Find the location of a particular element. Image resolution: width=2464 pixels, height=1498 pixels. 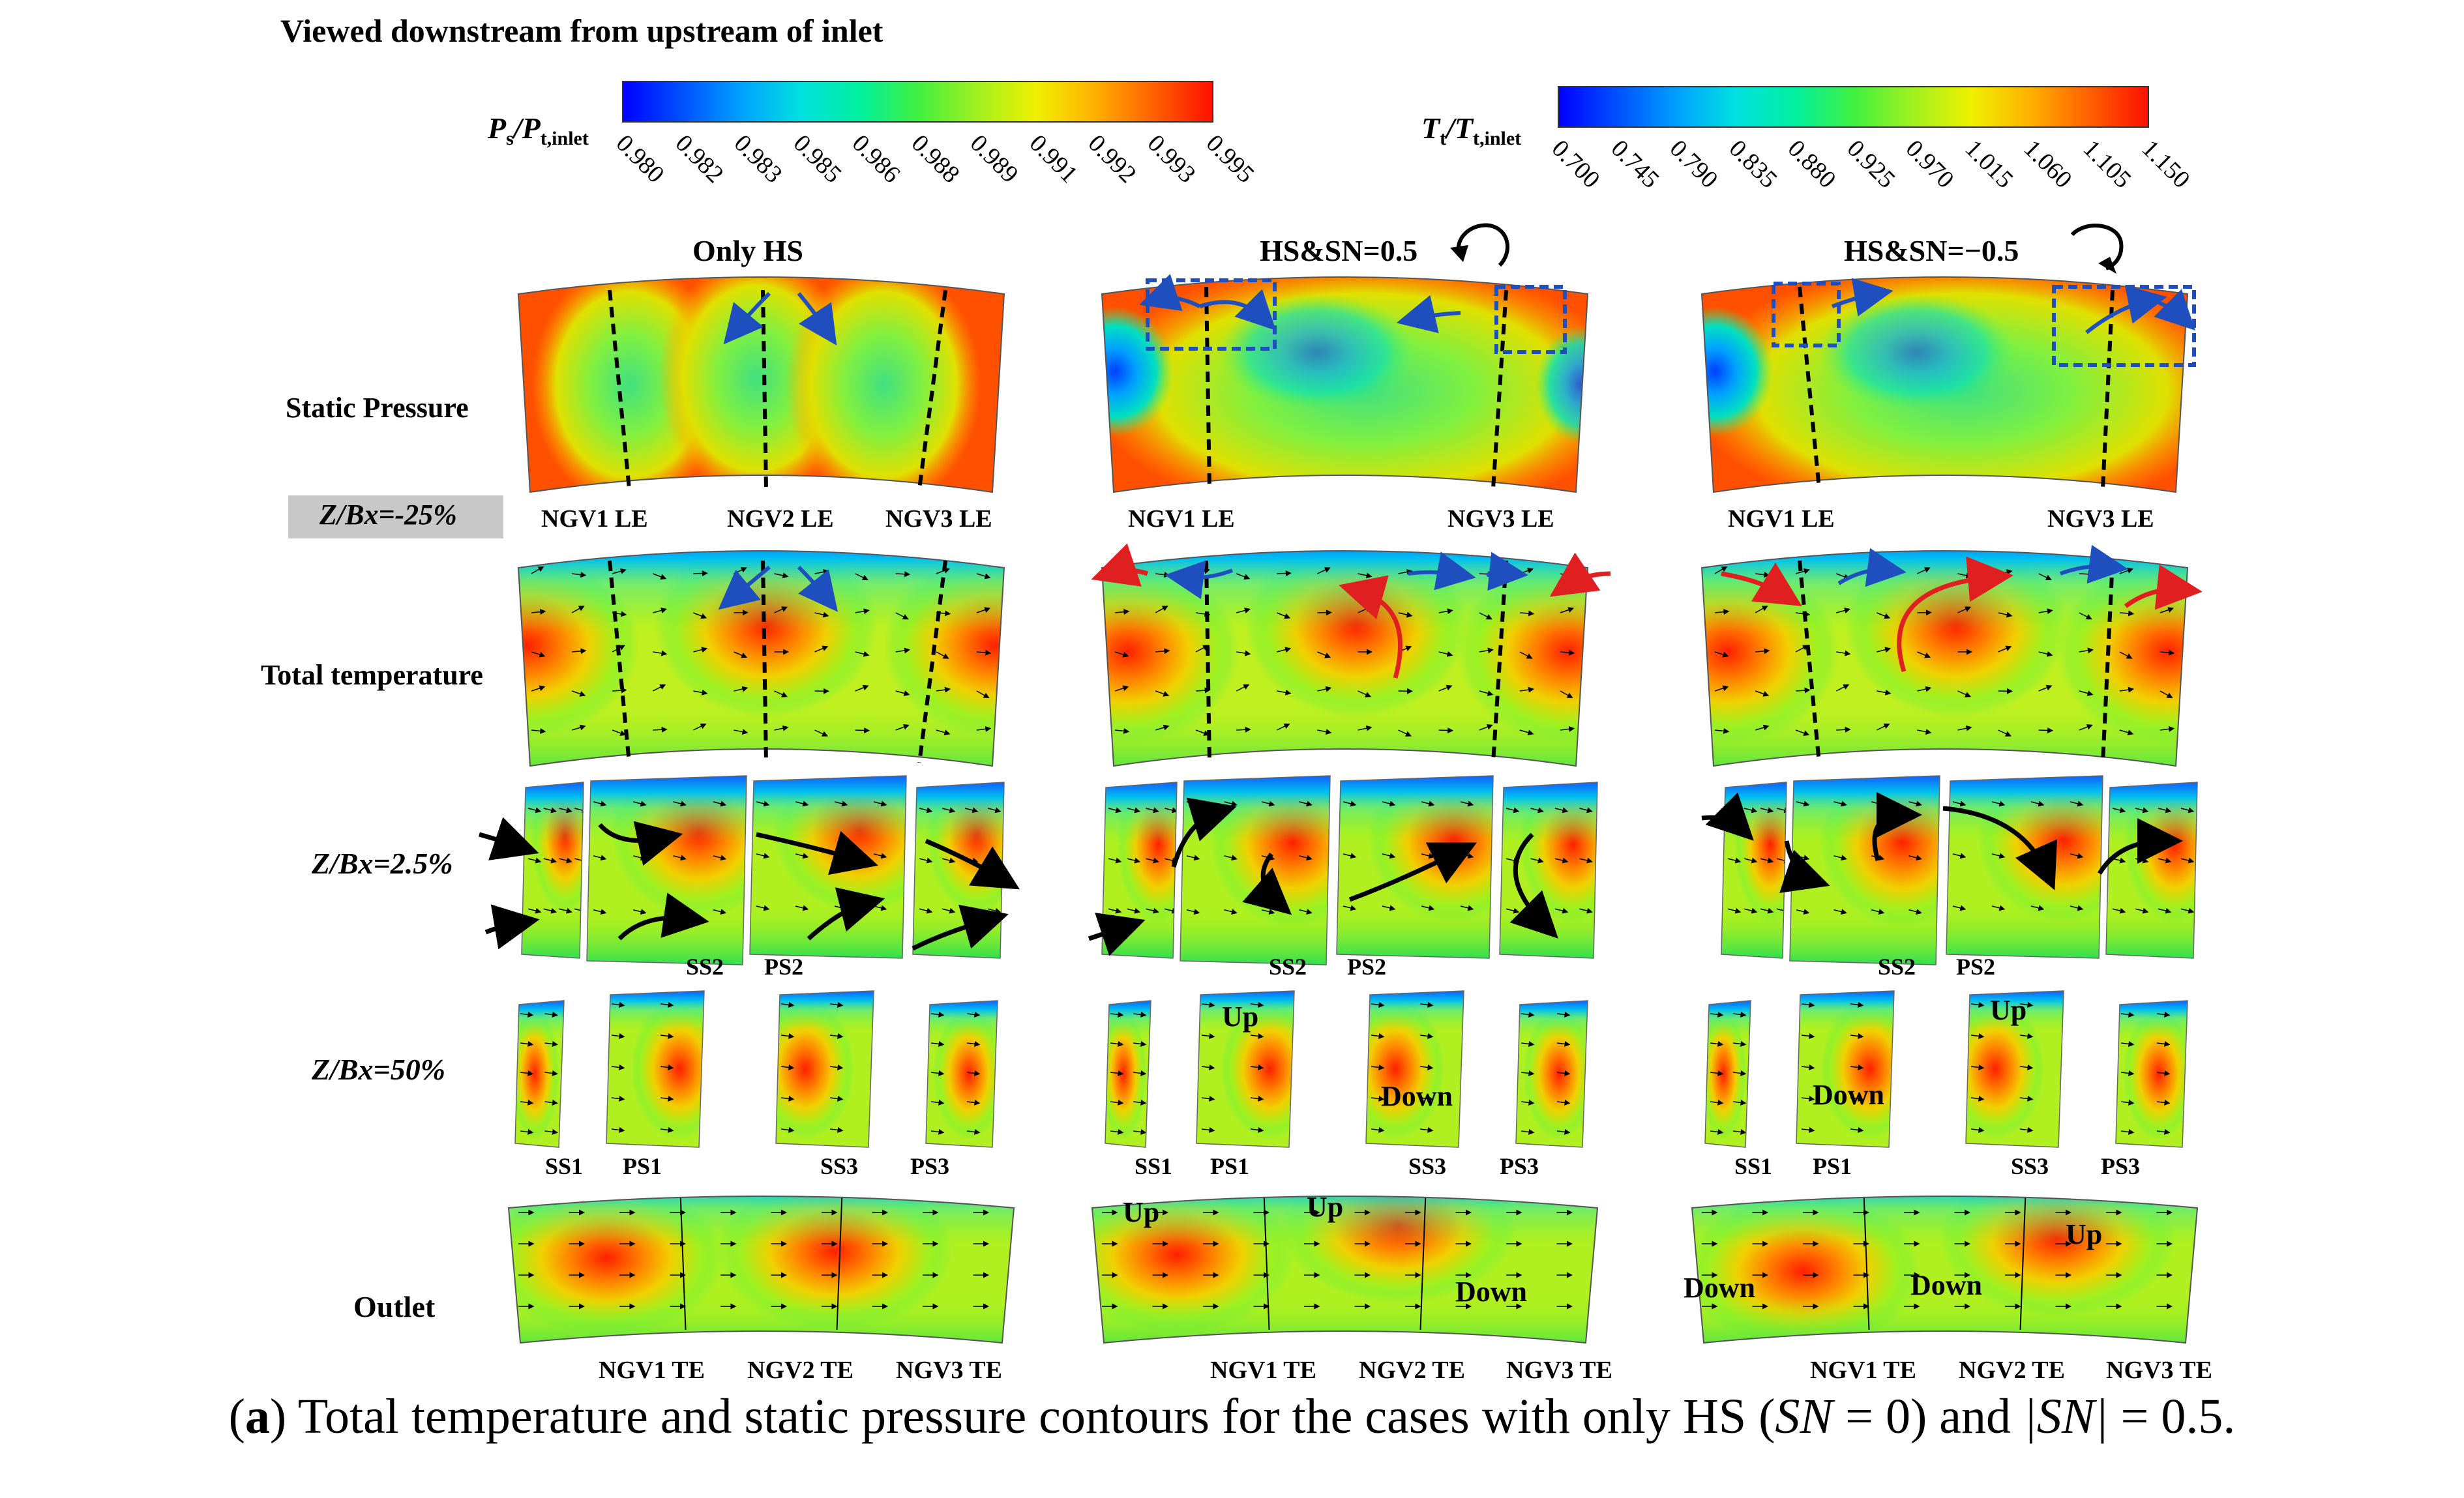

te-label-c2-ngv1: NGV1 TE is located at coordinates (1263, 1370).